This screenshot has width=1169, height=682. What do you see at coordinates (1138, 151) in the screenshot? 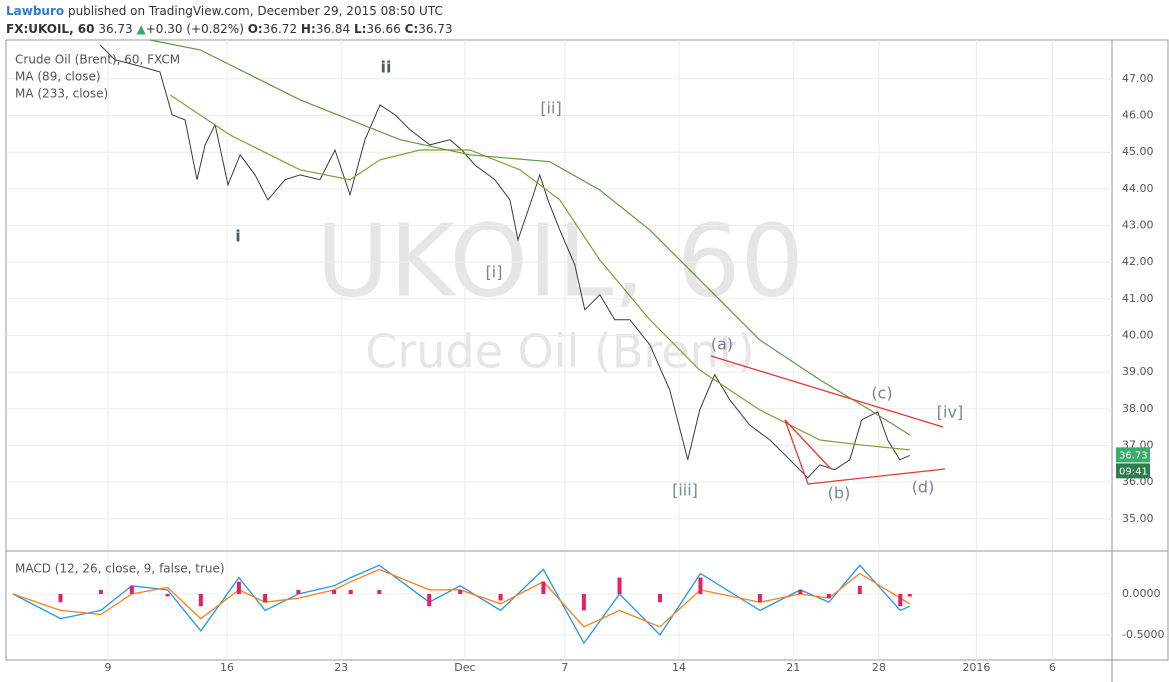
I see `y-tick-label: 45.00` at bounding box center [1138, 151].